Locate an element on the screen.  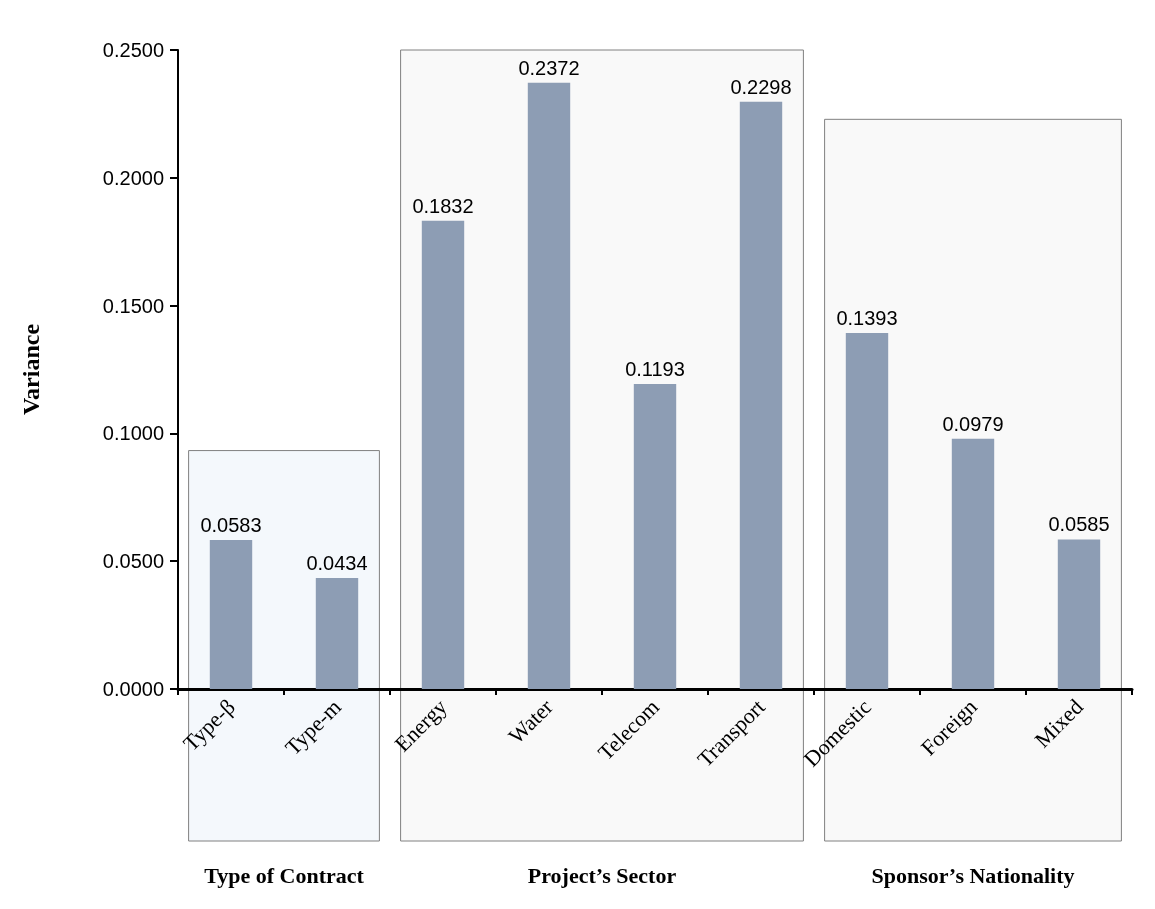
band-label: Type of Contract is located at coordinates (284, 875).